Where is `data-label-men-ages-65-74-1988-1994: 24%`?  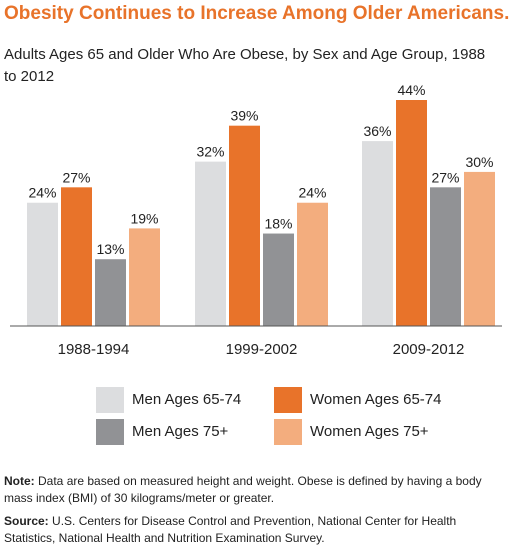 data-label-men-ages-65-74-1988-1994: 24% is located at coordinates (42, 193).